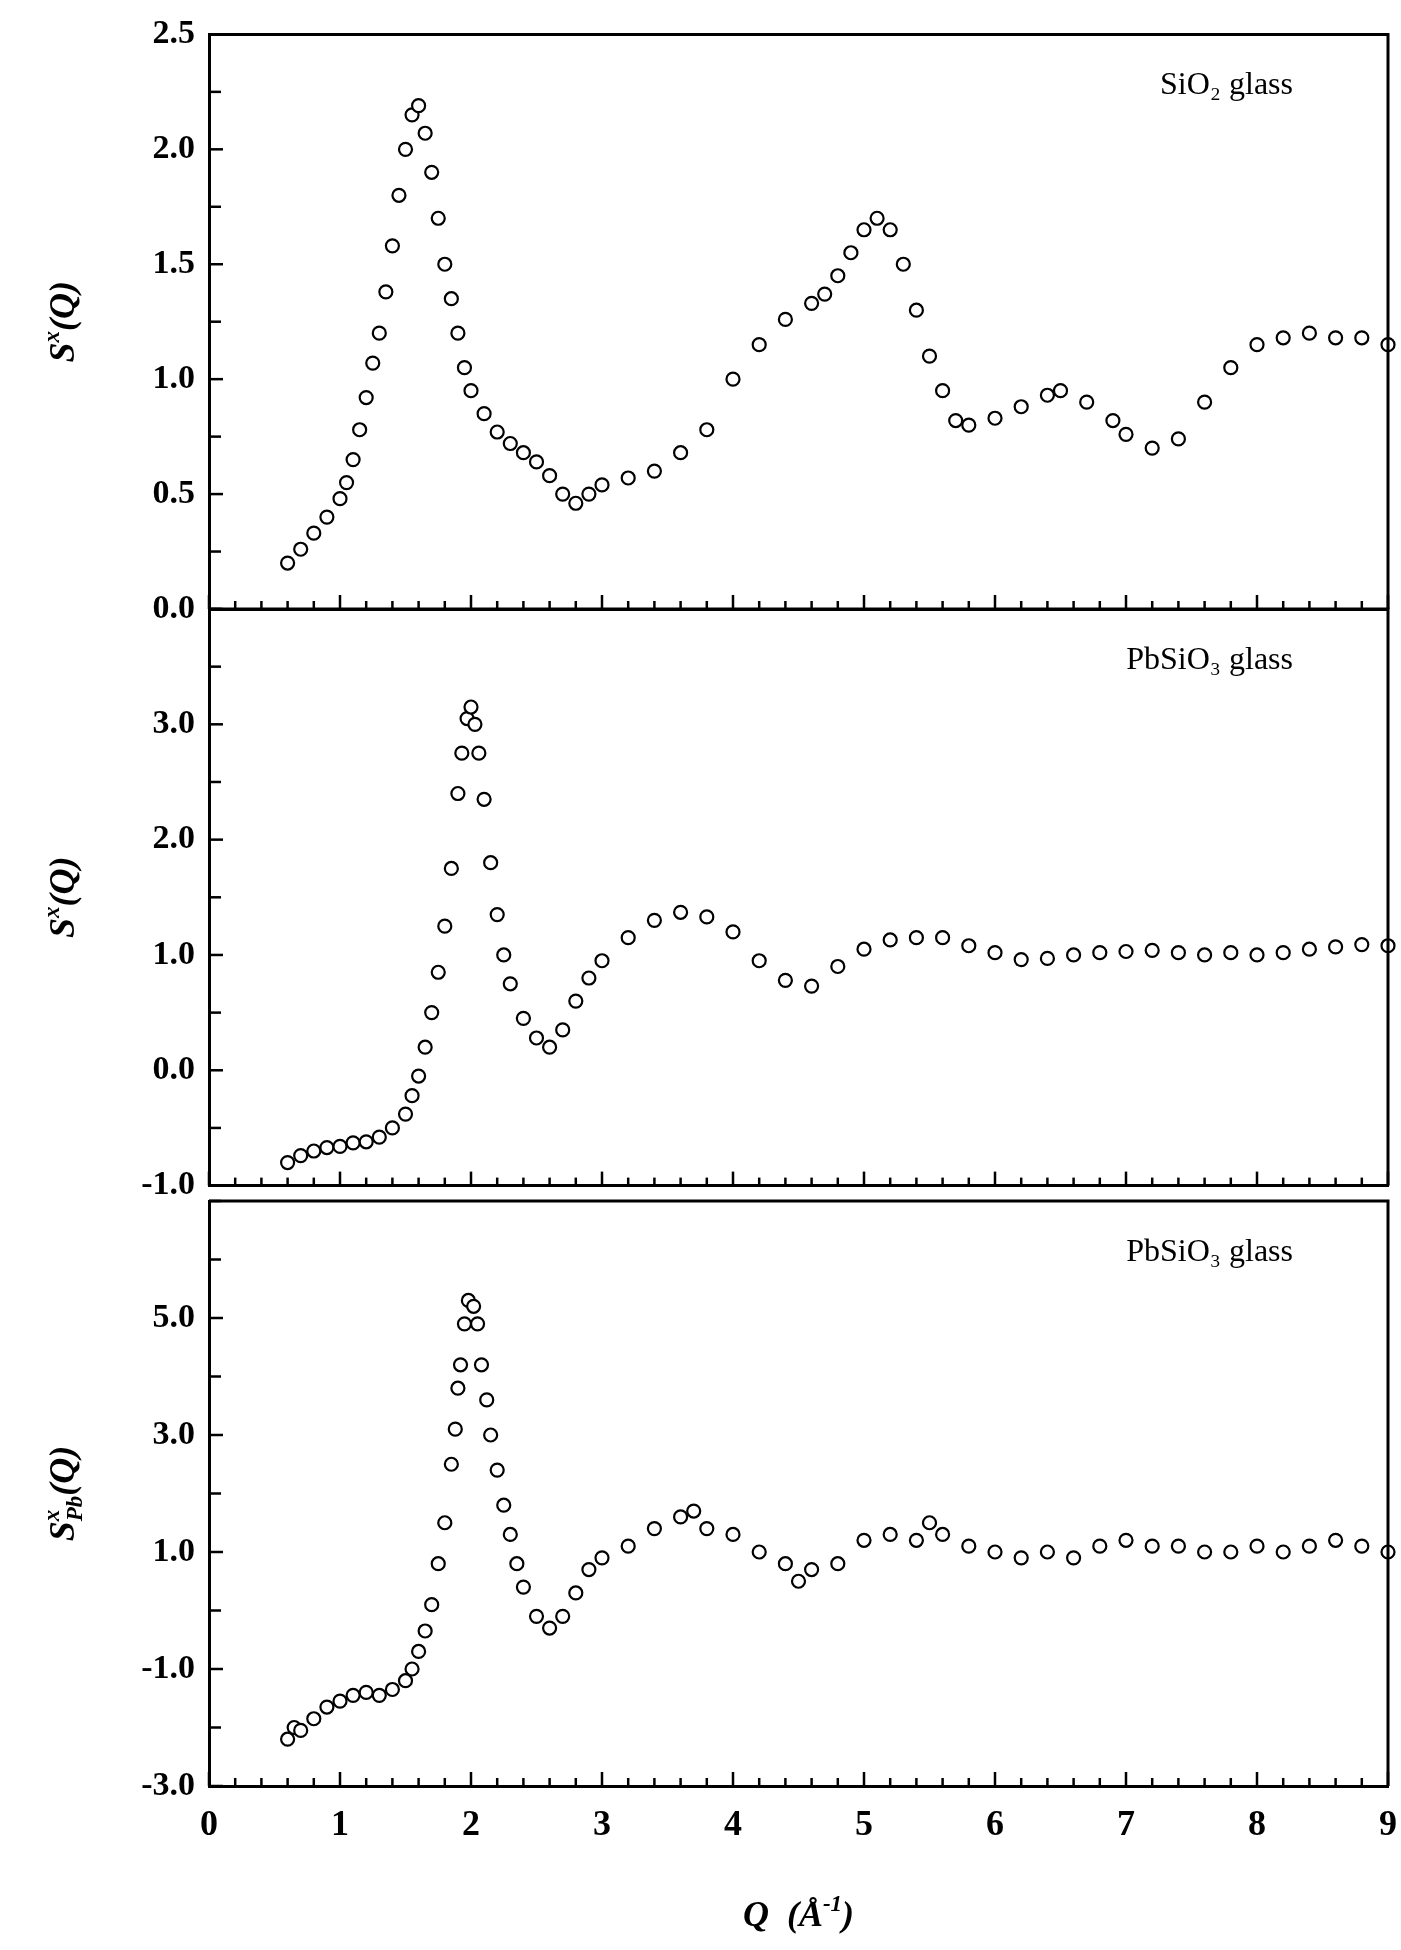 This screenshot has height=1950, width=1401. What do you see at coordinates (173, 262) in the screenshot?
I see `y-tick-label: 1.5` at bounding box center [173, 262].